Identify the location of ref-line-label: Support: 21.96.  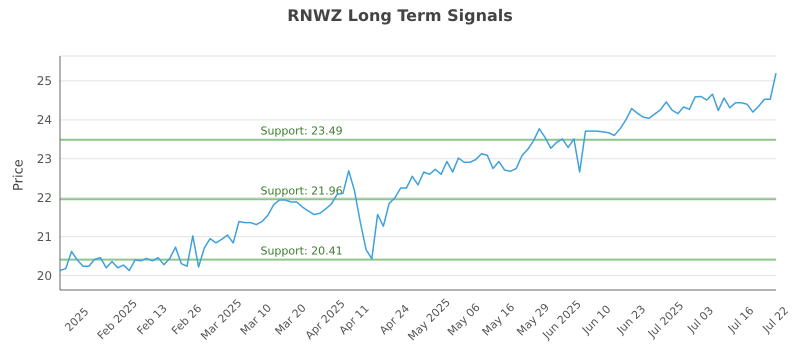
(301, 191).